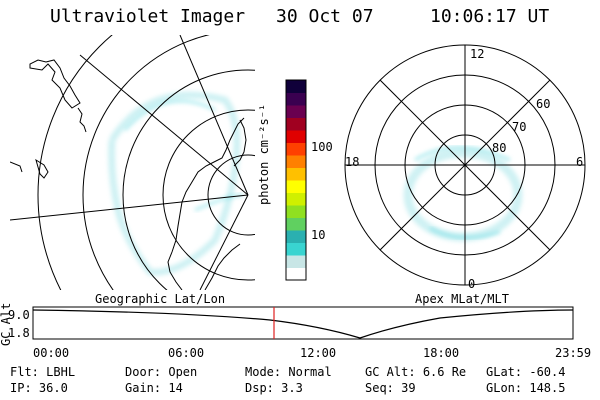 This screenshot has width=600, height=400. What do you see at coordinates (154, 388) in the screenshot?
I see `status-gain: Gain: 14` at bounding box center [154, 388].